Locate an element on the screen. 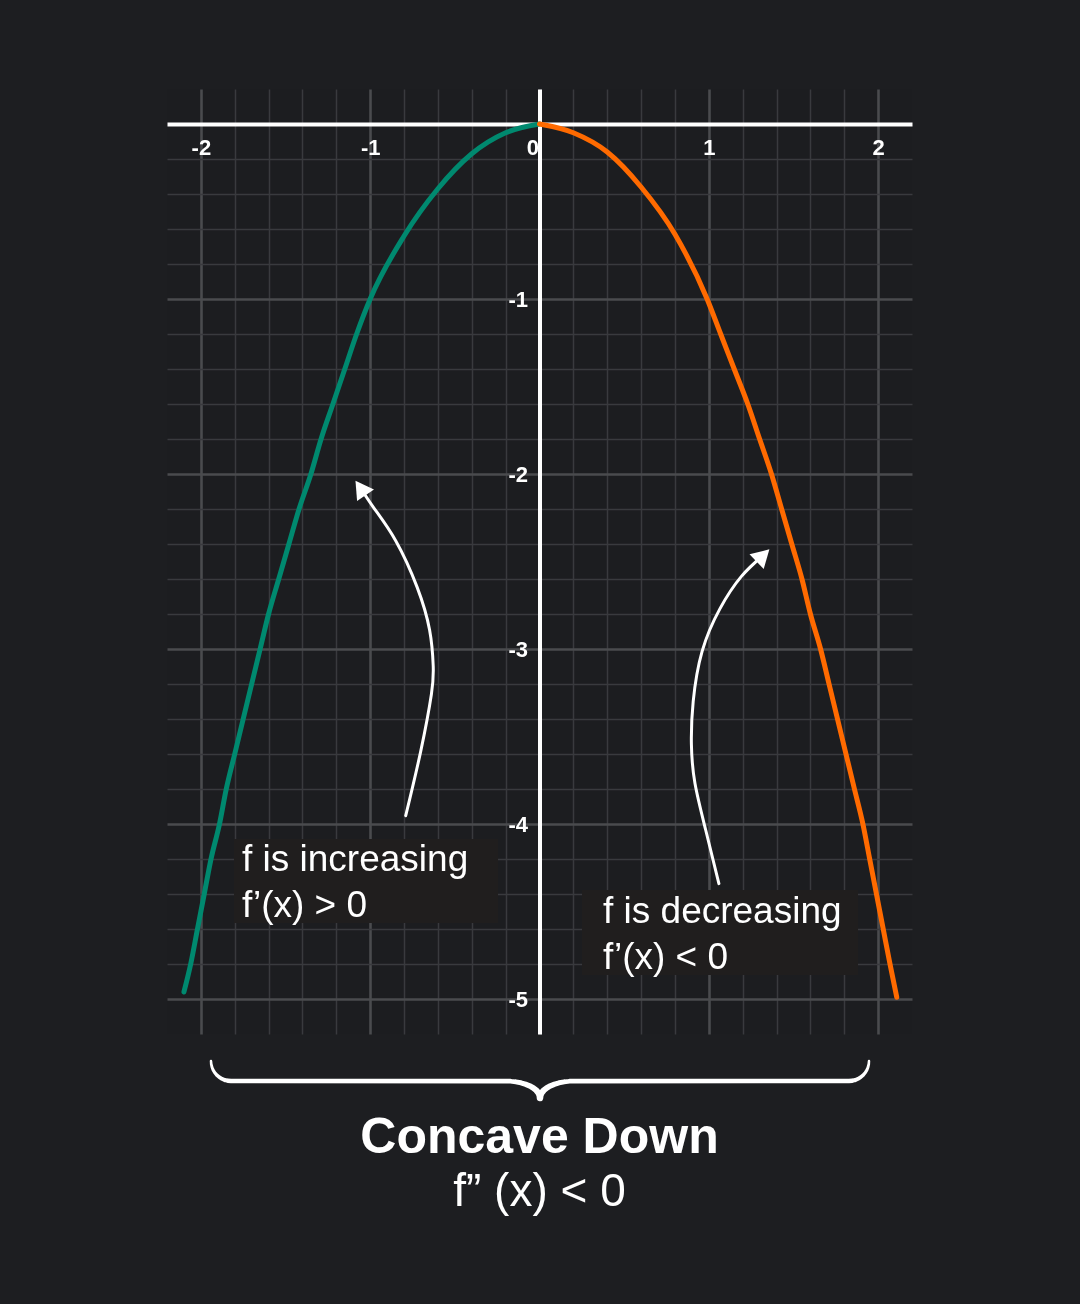 This screenshot has width=1080, height=1304. y-tick-label: -5 is located at coordinates (518, 999).